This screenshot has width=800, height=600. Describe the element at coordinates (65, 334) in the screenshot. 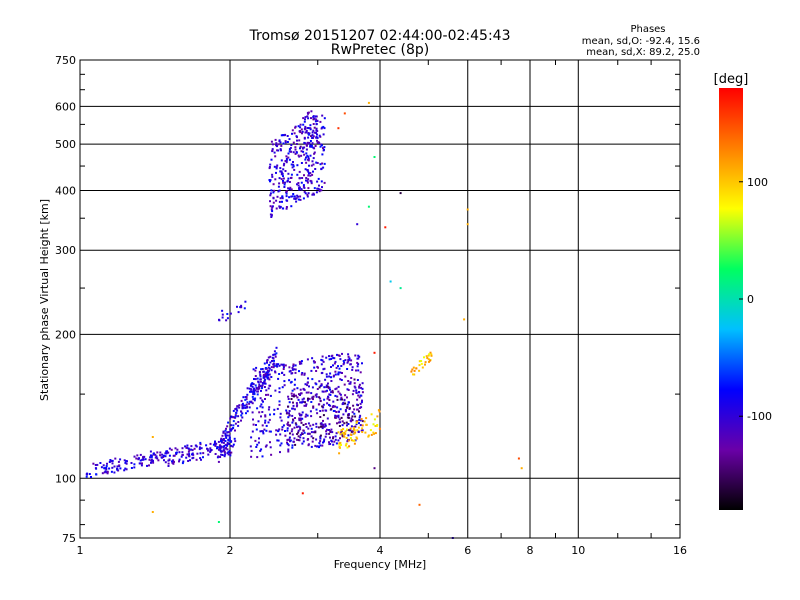

I see `y-tick-label: 200` at that location.